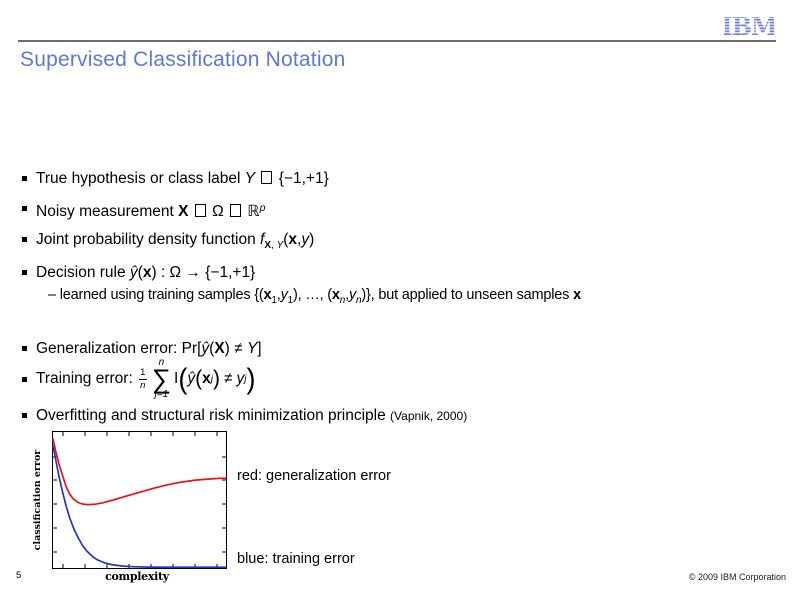 The height and width of the screenshot is (599, 800). Describe the element at coordinates (37, 500) in the screenshot. I see `chart-y-axis-label: classification error` at that location.